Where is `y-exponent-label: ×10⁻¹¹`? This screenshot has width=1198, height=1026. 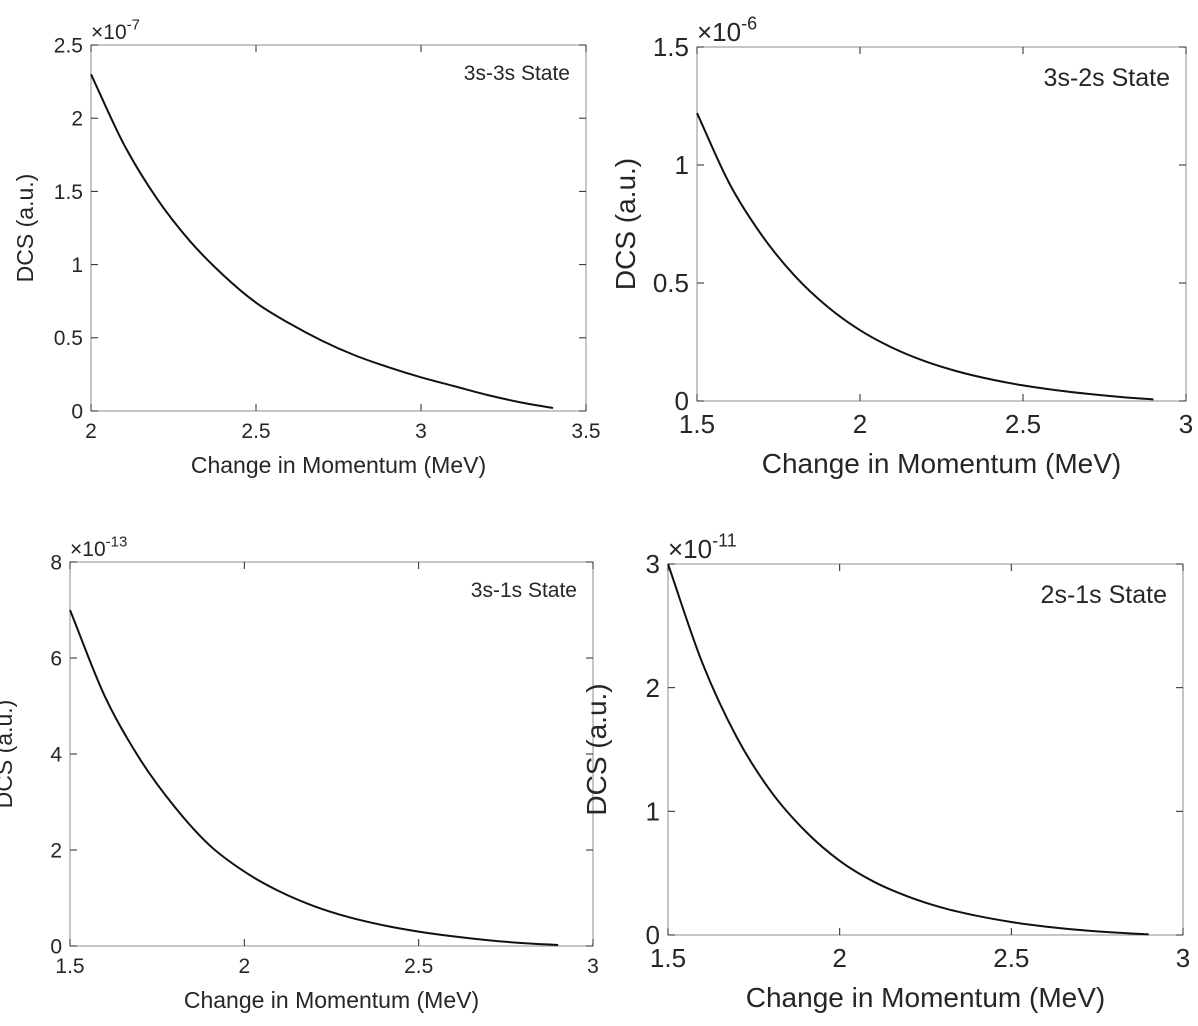
y-exponent-label: ×10⁻¹¹ is located at coordinates (702, 547).